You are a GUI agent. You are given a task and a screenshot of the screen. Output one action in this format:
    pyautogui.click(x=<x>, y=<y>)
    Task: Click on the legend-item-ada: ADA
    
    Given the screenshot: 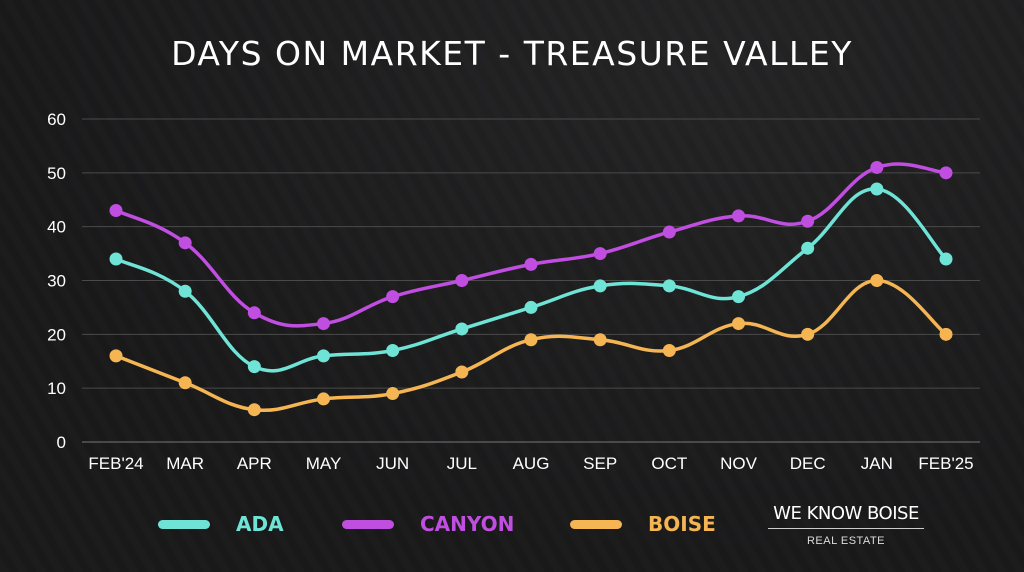 What is the action you would take?
    pyautogui.click(x=221, y=524)
    